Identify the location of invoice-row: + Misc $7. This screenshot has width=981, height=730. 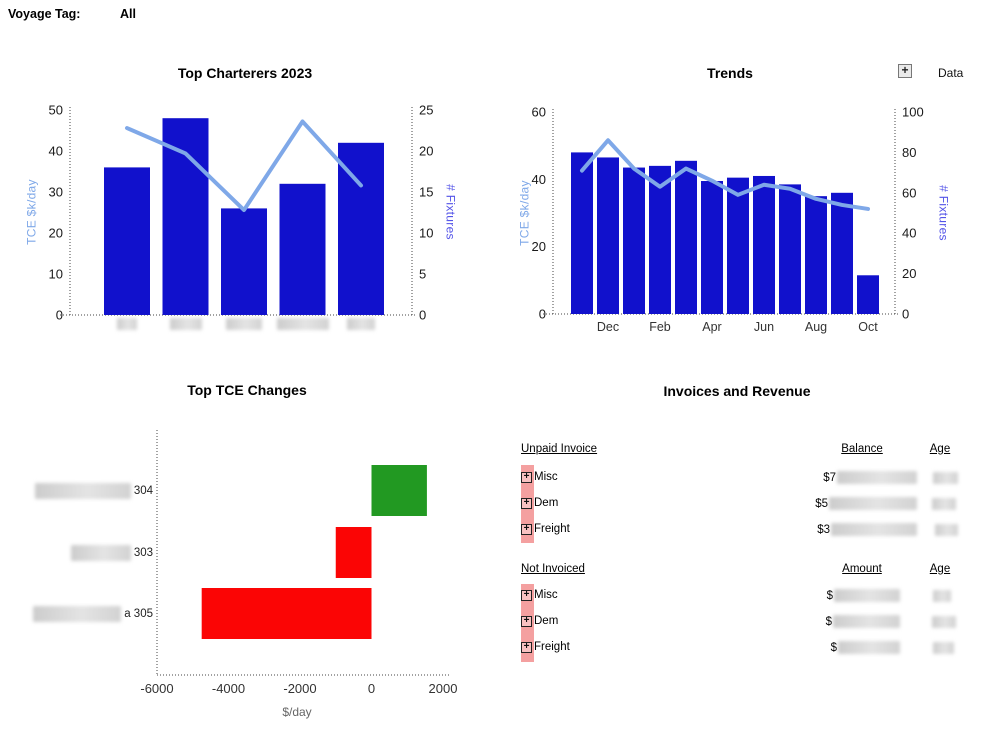
(751, 478).